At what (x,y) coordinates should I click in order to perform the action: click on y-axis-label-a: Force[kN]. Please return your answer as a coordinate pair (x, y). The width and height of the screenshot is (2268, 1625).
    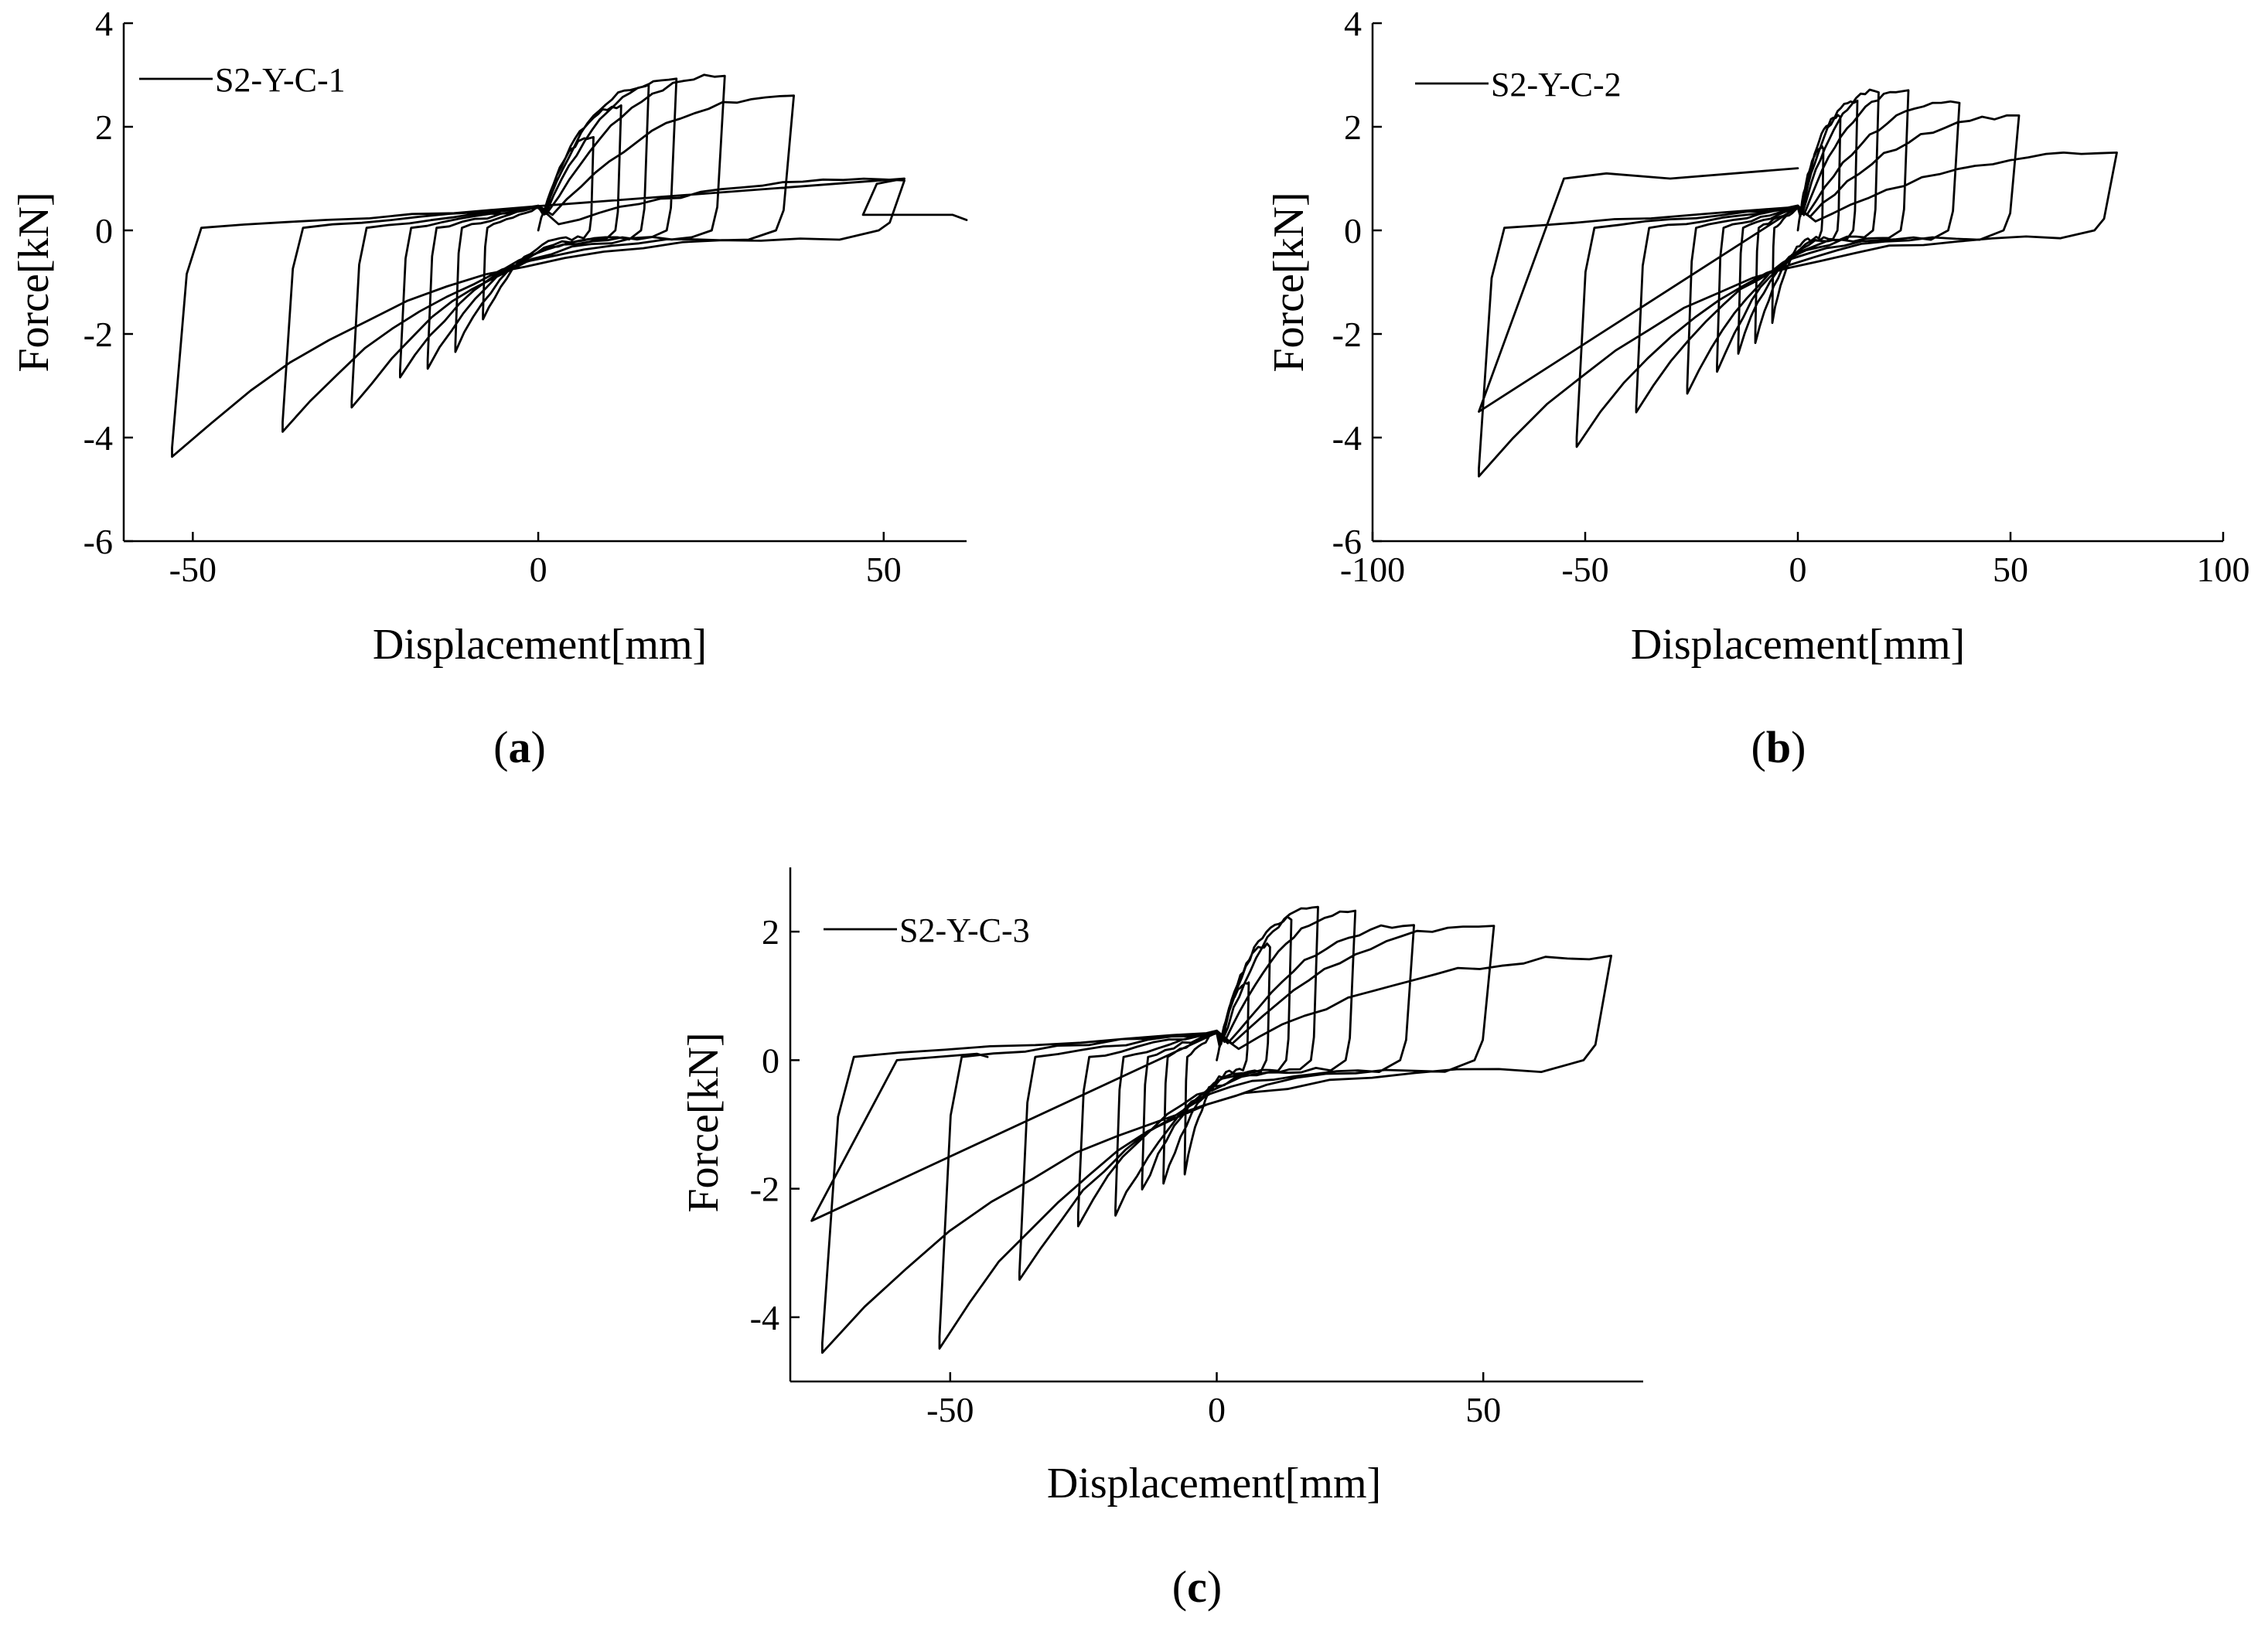
    Looking at the image, I should click on (34, 282).